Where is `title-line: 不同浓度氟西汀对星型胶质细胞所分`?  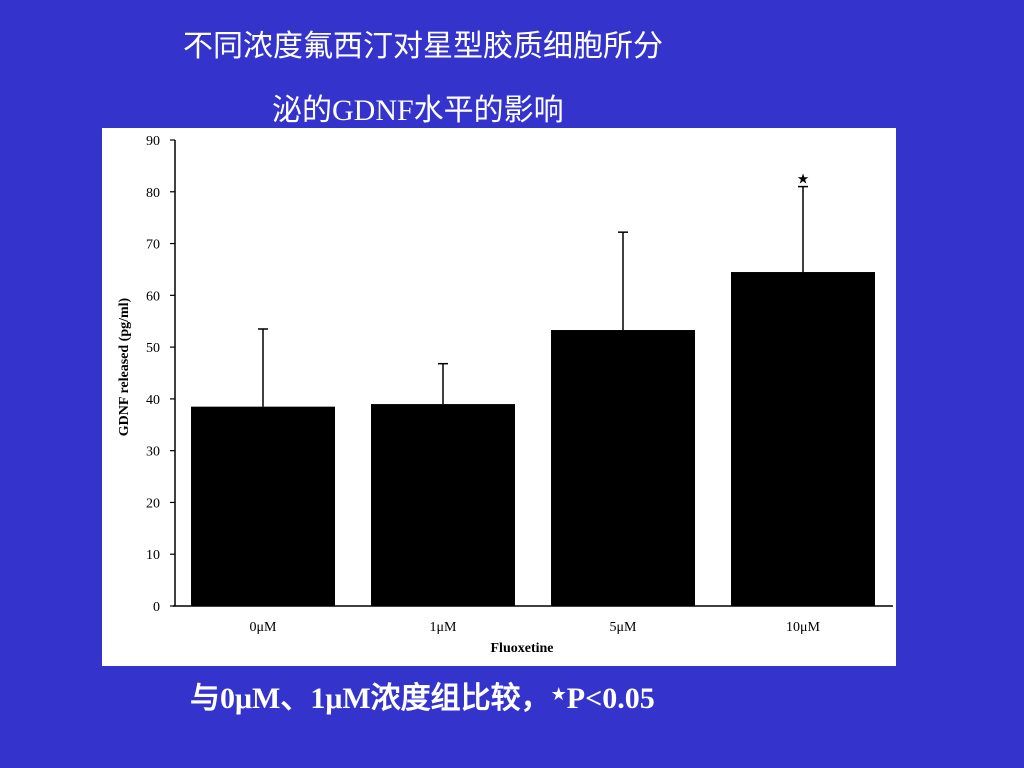
title-line: 不同浓度氟西汀对星型胶质细胞所分 is located at coordinates (423, 46).